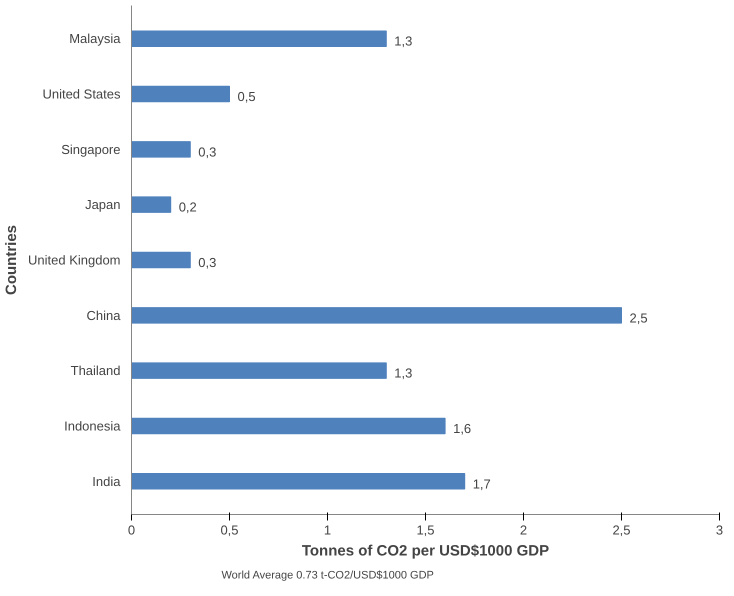 This screenshot has width=734, height=596. What do you see at coordinates (107, 481) in the screenshot?
I see `y-tick-label: India` at bounding box center [107, 481].